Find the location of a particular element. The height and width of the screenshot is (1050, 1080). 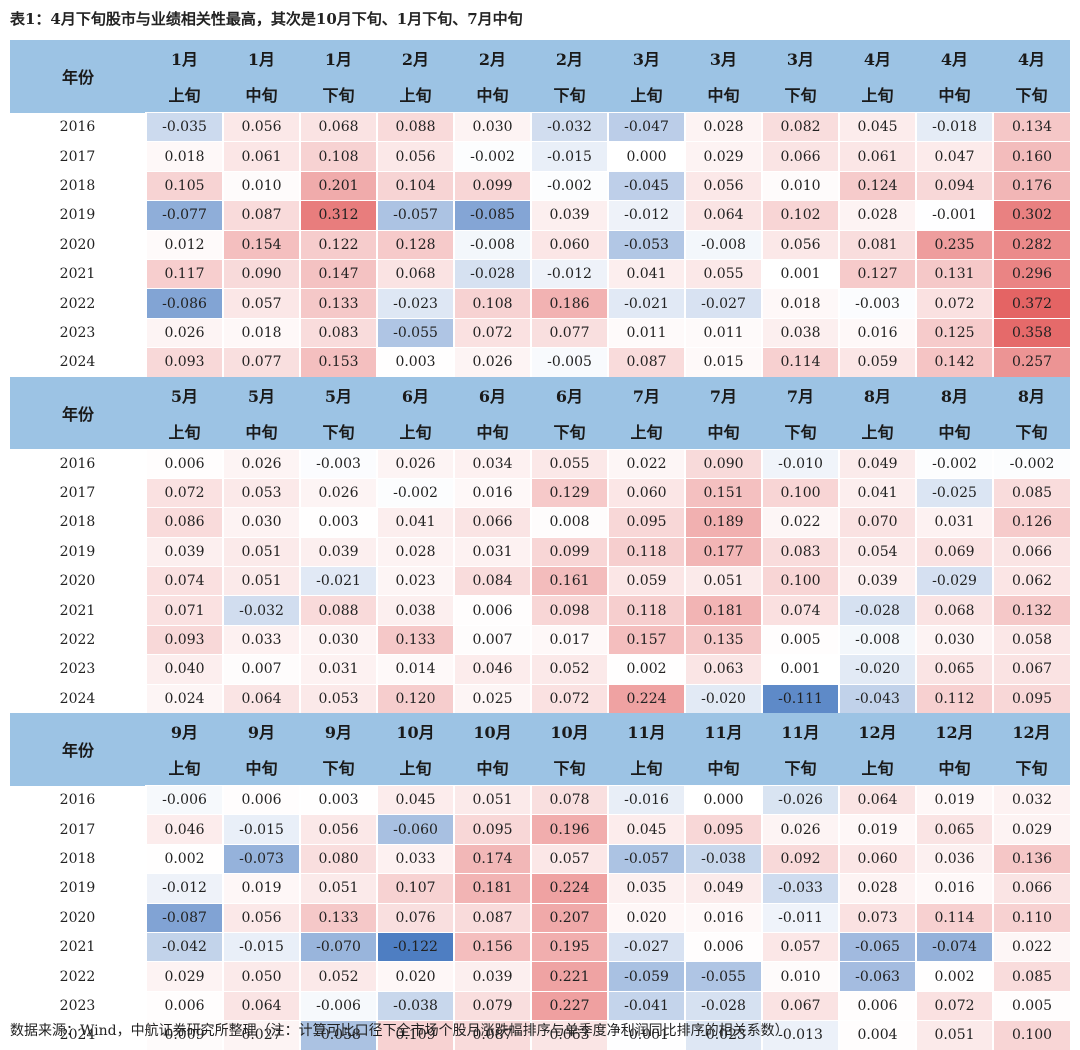

value-cell: -0.077 is located at coordinates (184, 215).